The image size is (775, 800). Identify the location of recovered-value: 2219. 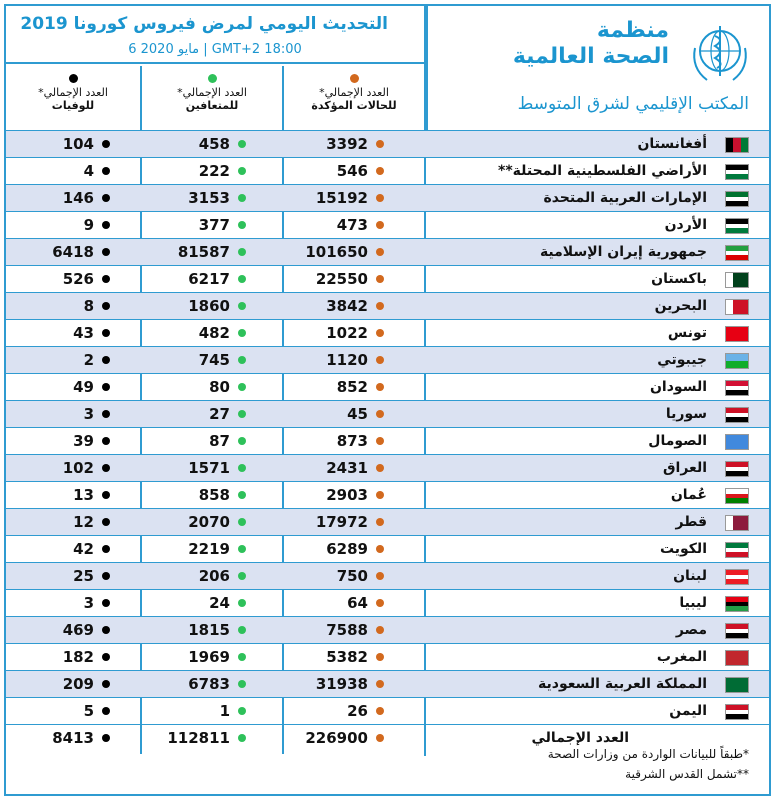
(209, 549).